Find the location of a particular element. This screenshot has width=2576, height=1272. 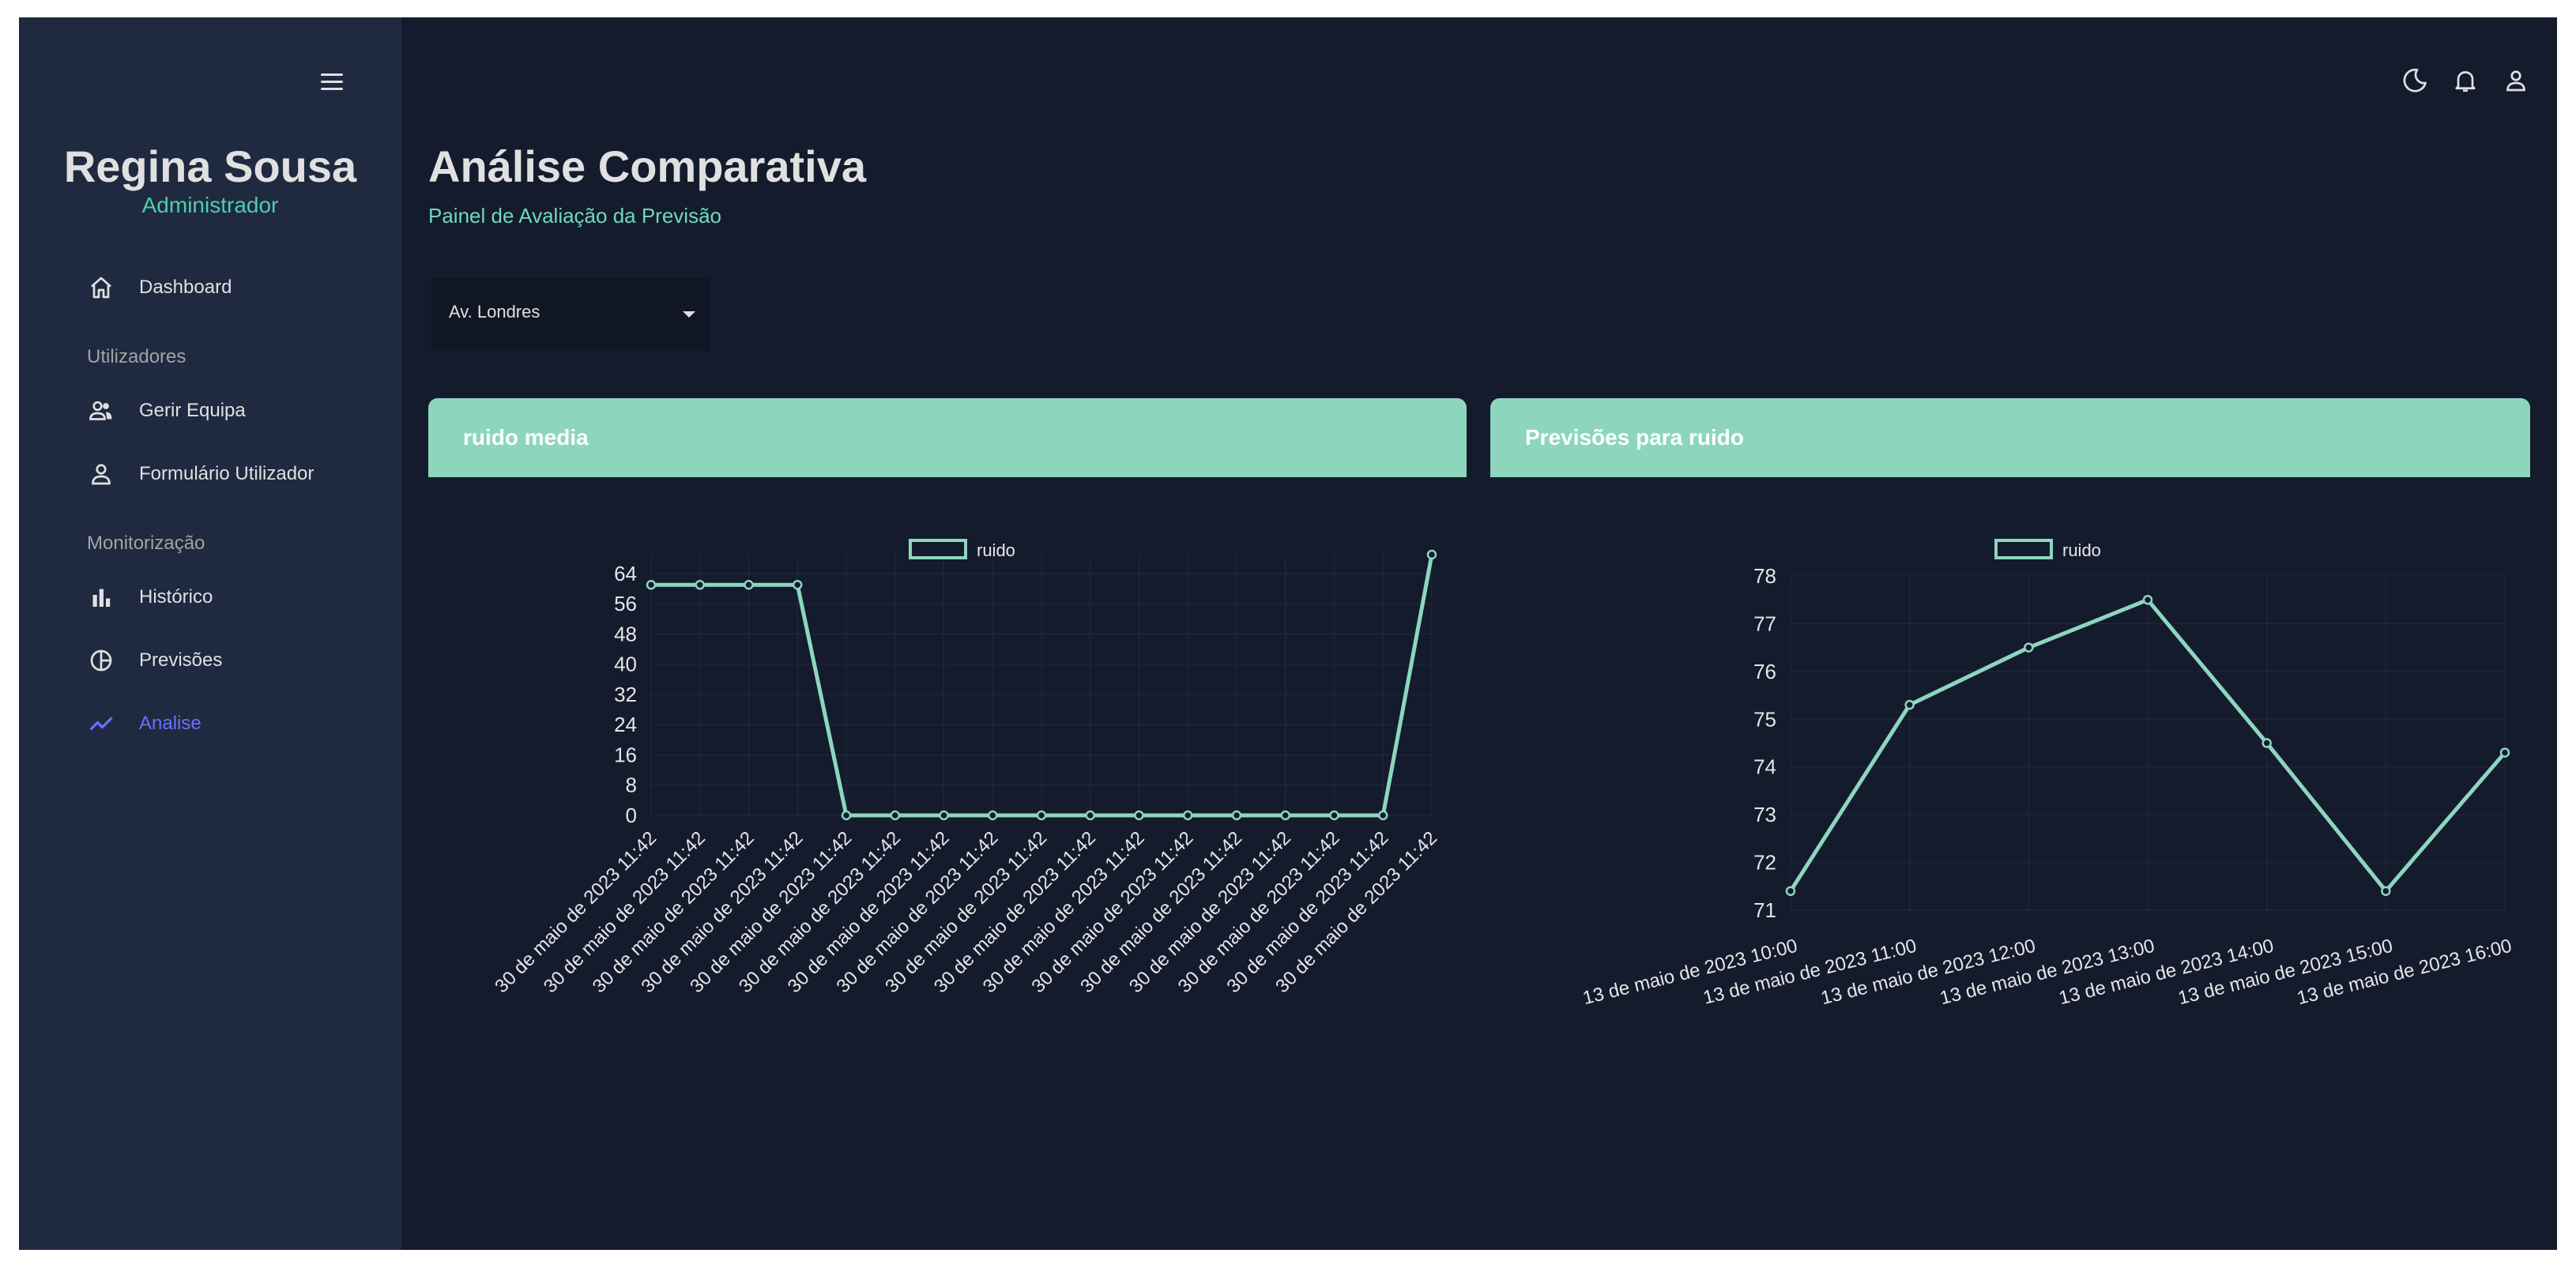

y-tick-label: 64 is located at coordinates (625, 573).